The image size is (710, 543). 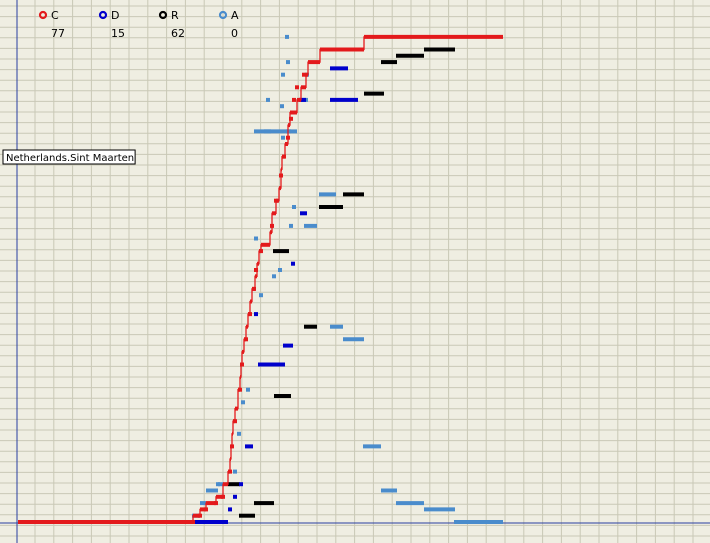 I want to click on legend-label-A: A, so click(x=235, y=15).